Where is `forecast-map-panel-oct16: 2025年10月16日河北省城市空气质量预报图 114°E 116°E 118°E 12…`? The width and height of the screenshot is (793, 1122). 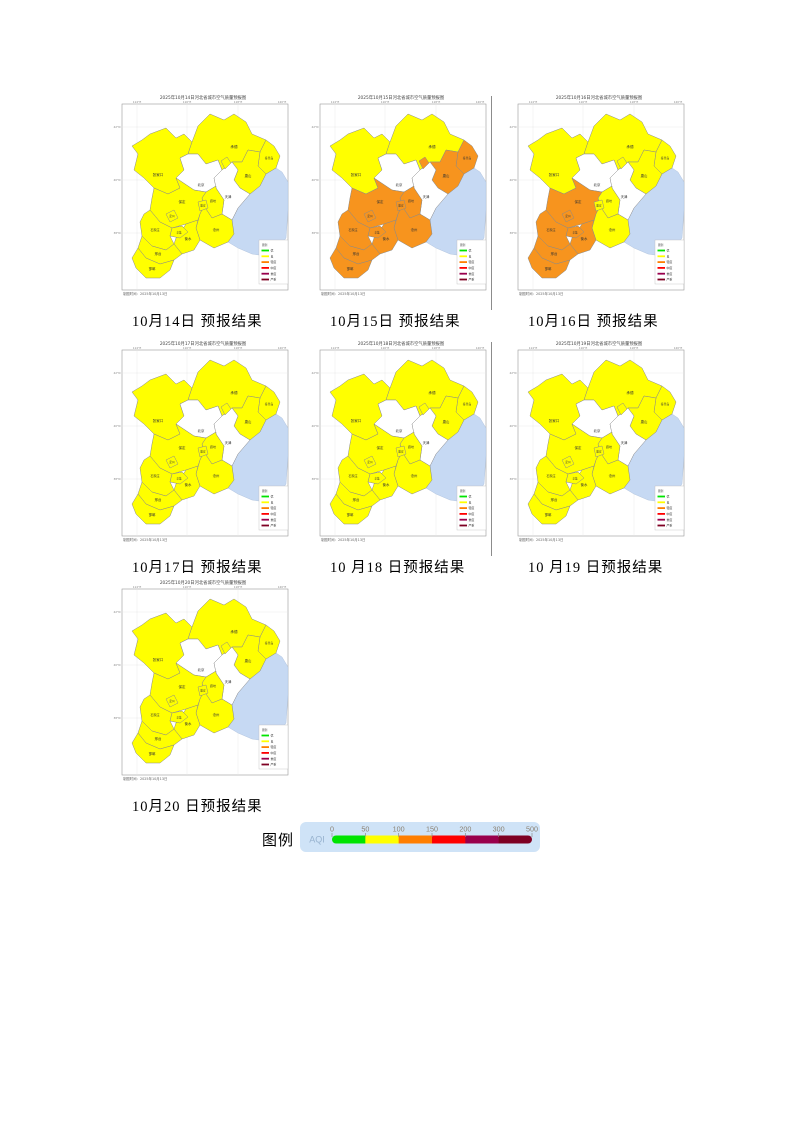
forecast-map-panel-oct16: 2025年10月16日河北省城市空气质量预报图 114°E 116°E 118°E 12… is located at coordinates (599, 210).